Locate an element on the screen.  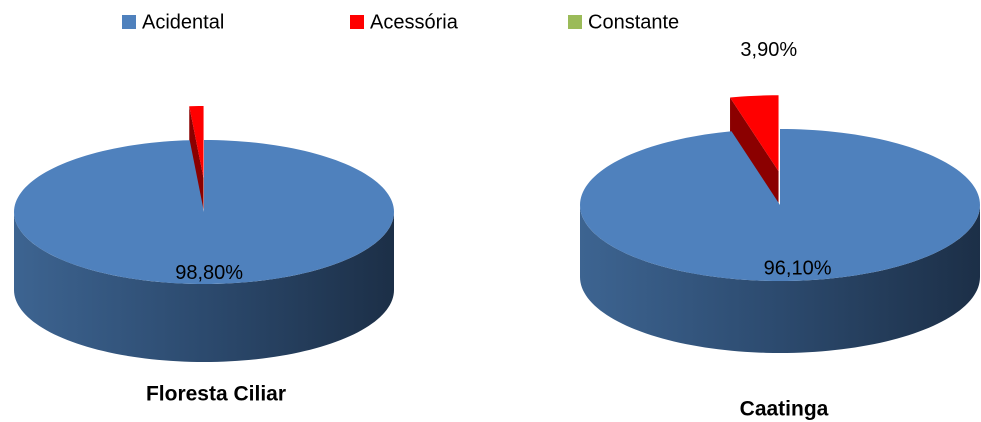
chart-title: Caatinga is located at coordinates (784, 409).